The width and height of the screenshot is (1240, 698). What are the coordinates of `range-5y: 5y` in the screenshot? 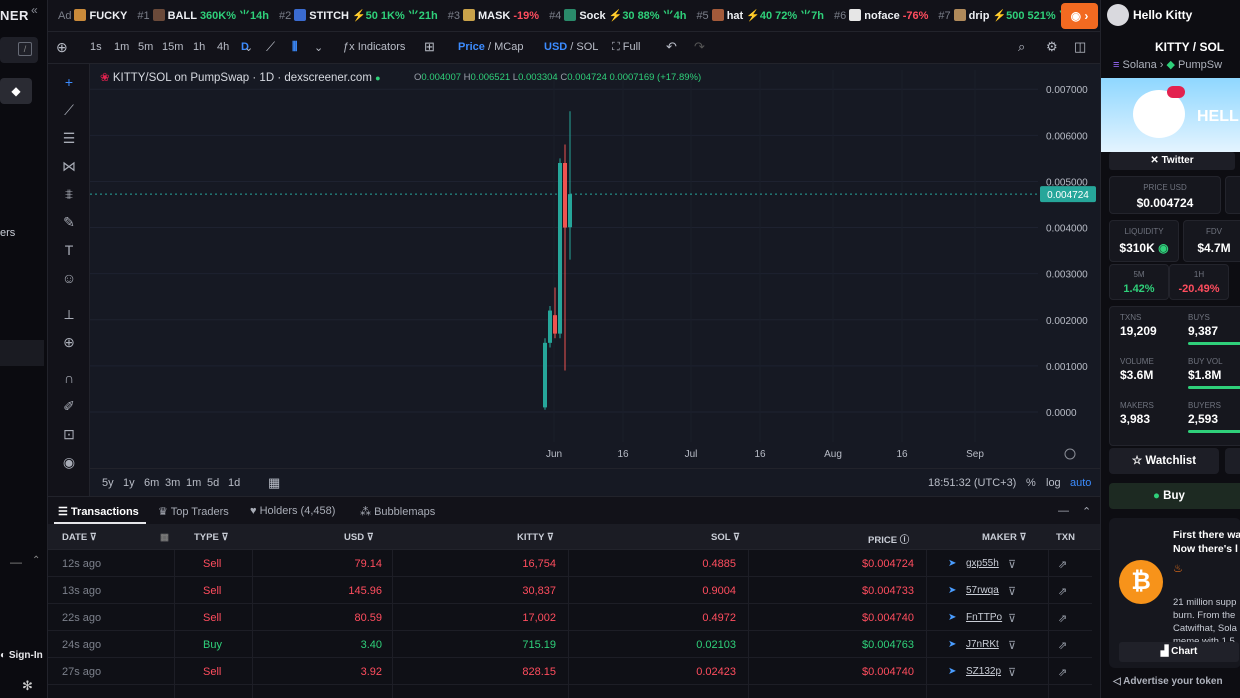 It's located at (108, 483).